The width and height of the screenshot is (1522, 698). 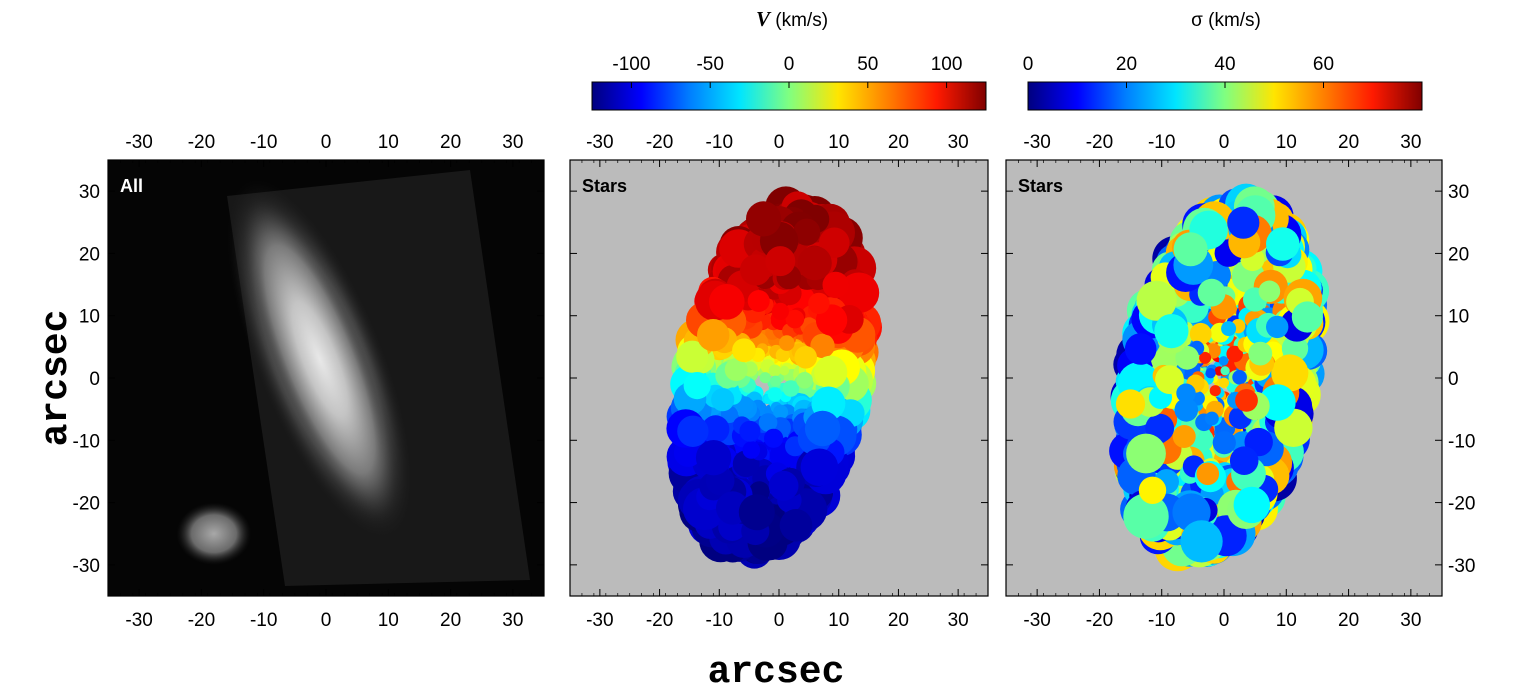 I want to click on y-tick-label-right: 0, so click(x=1453, y=379).